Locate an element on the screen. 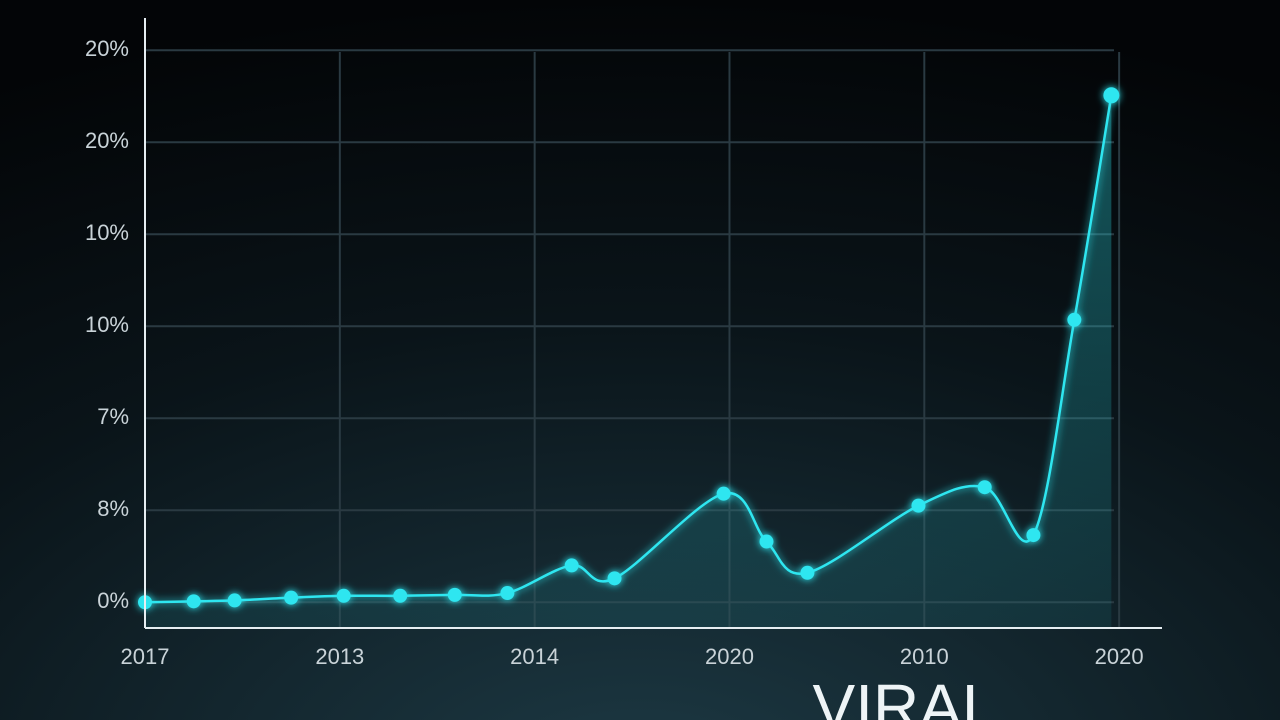 This screenshot has width=1280, height=720. caption: VIRAL is located at coordinates (905, 695).